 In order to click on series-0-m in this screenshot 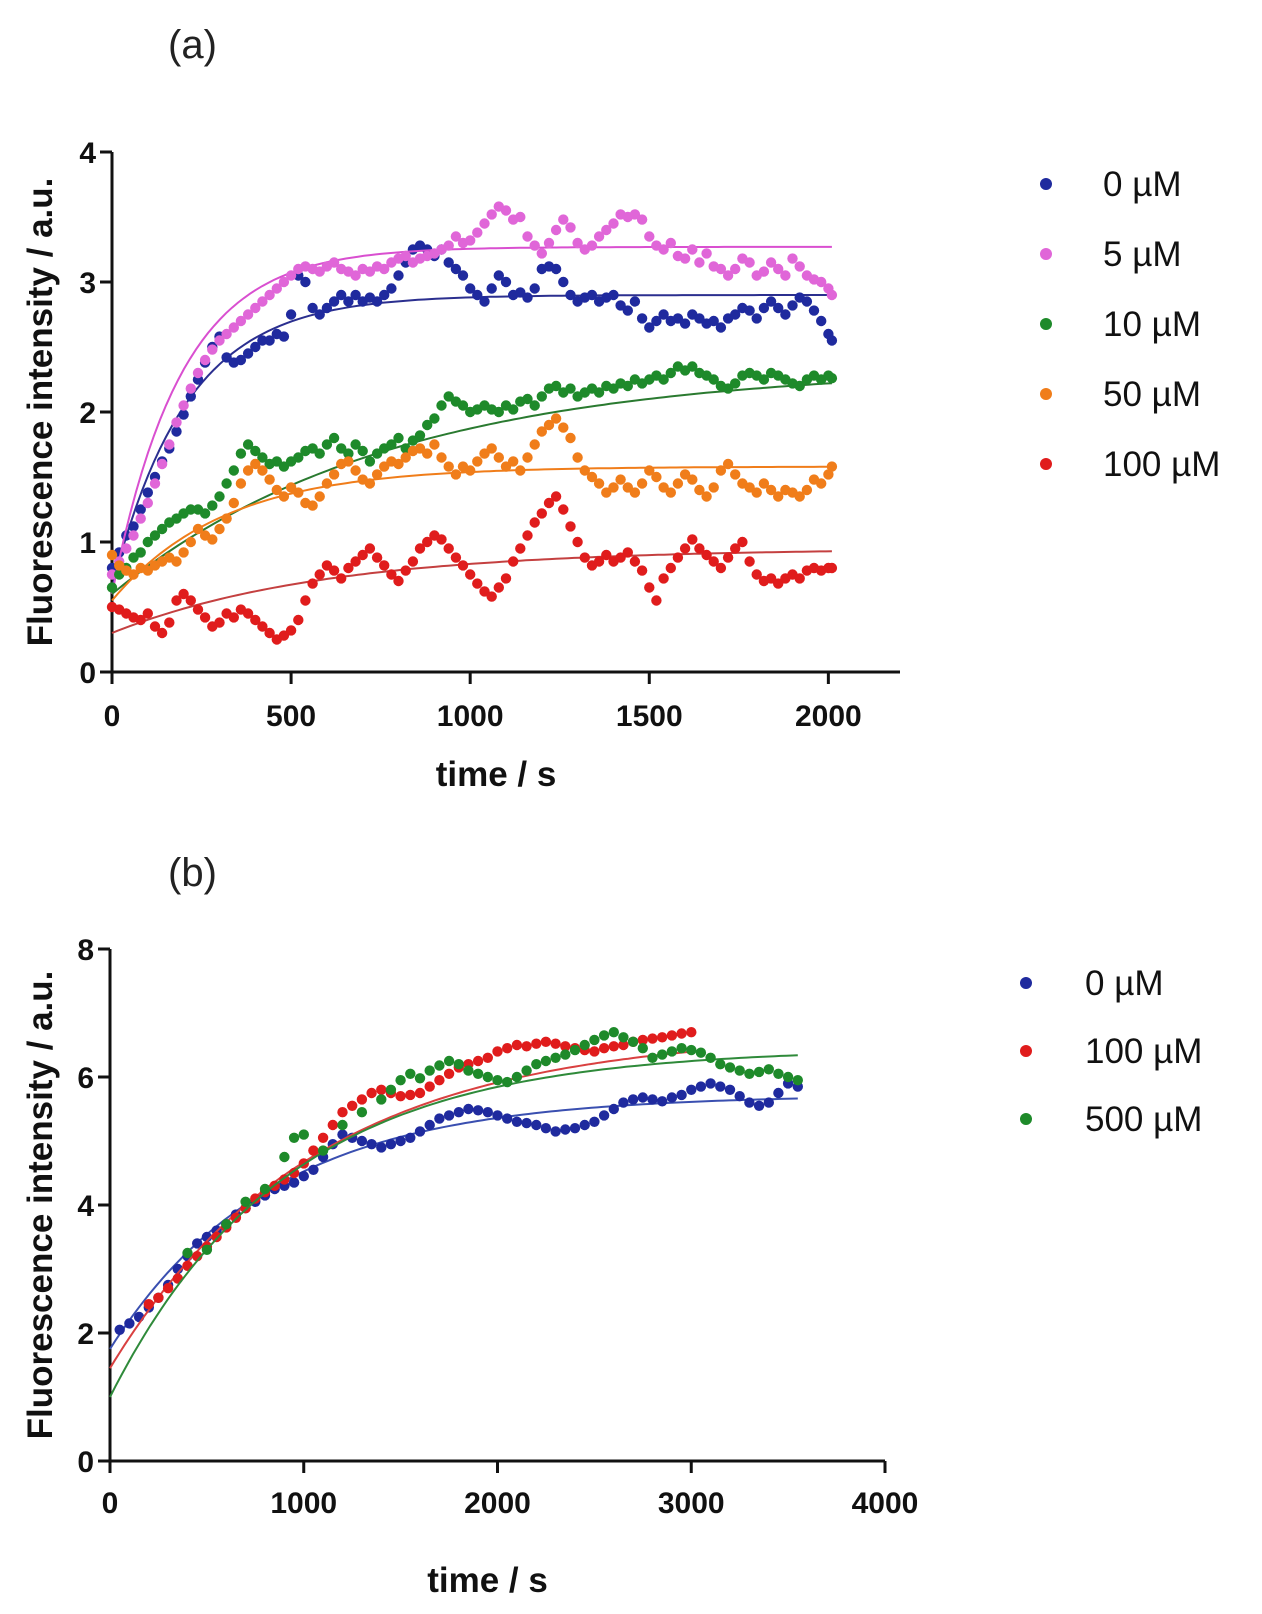, I will do `click(472, 414)`.